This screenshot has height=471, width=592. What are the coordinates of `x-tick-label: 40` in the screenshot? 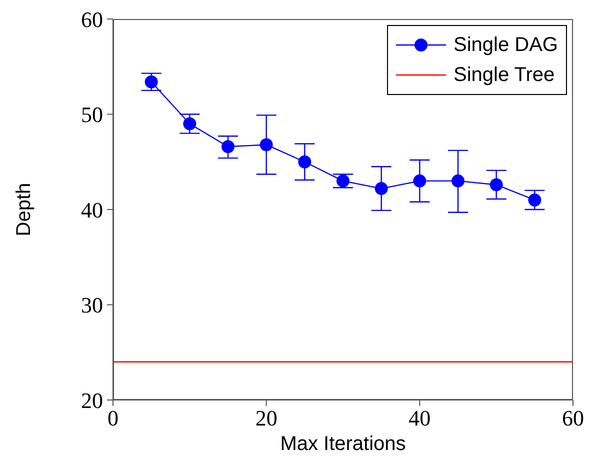 It's located at (419, 418).